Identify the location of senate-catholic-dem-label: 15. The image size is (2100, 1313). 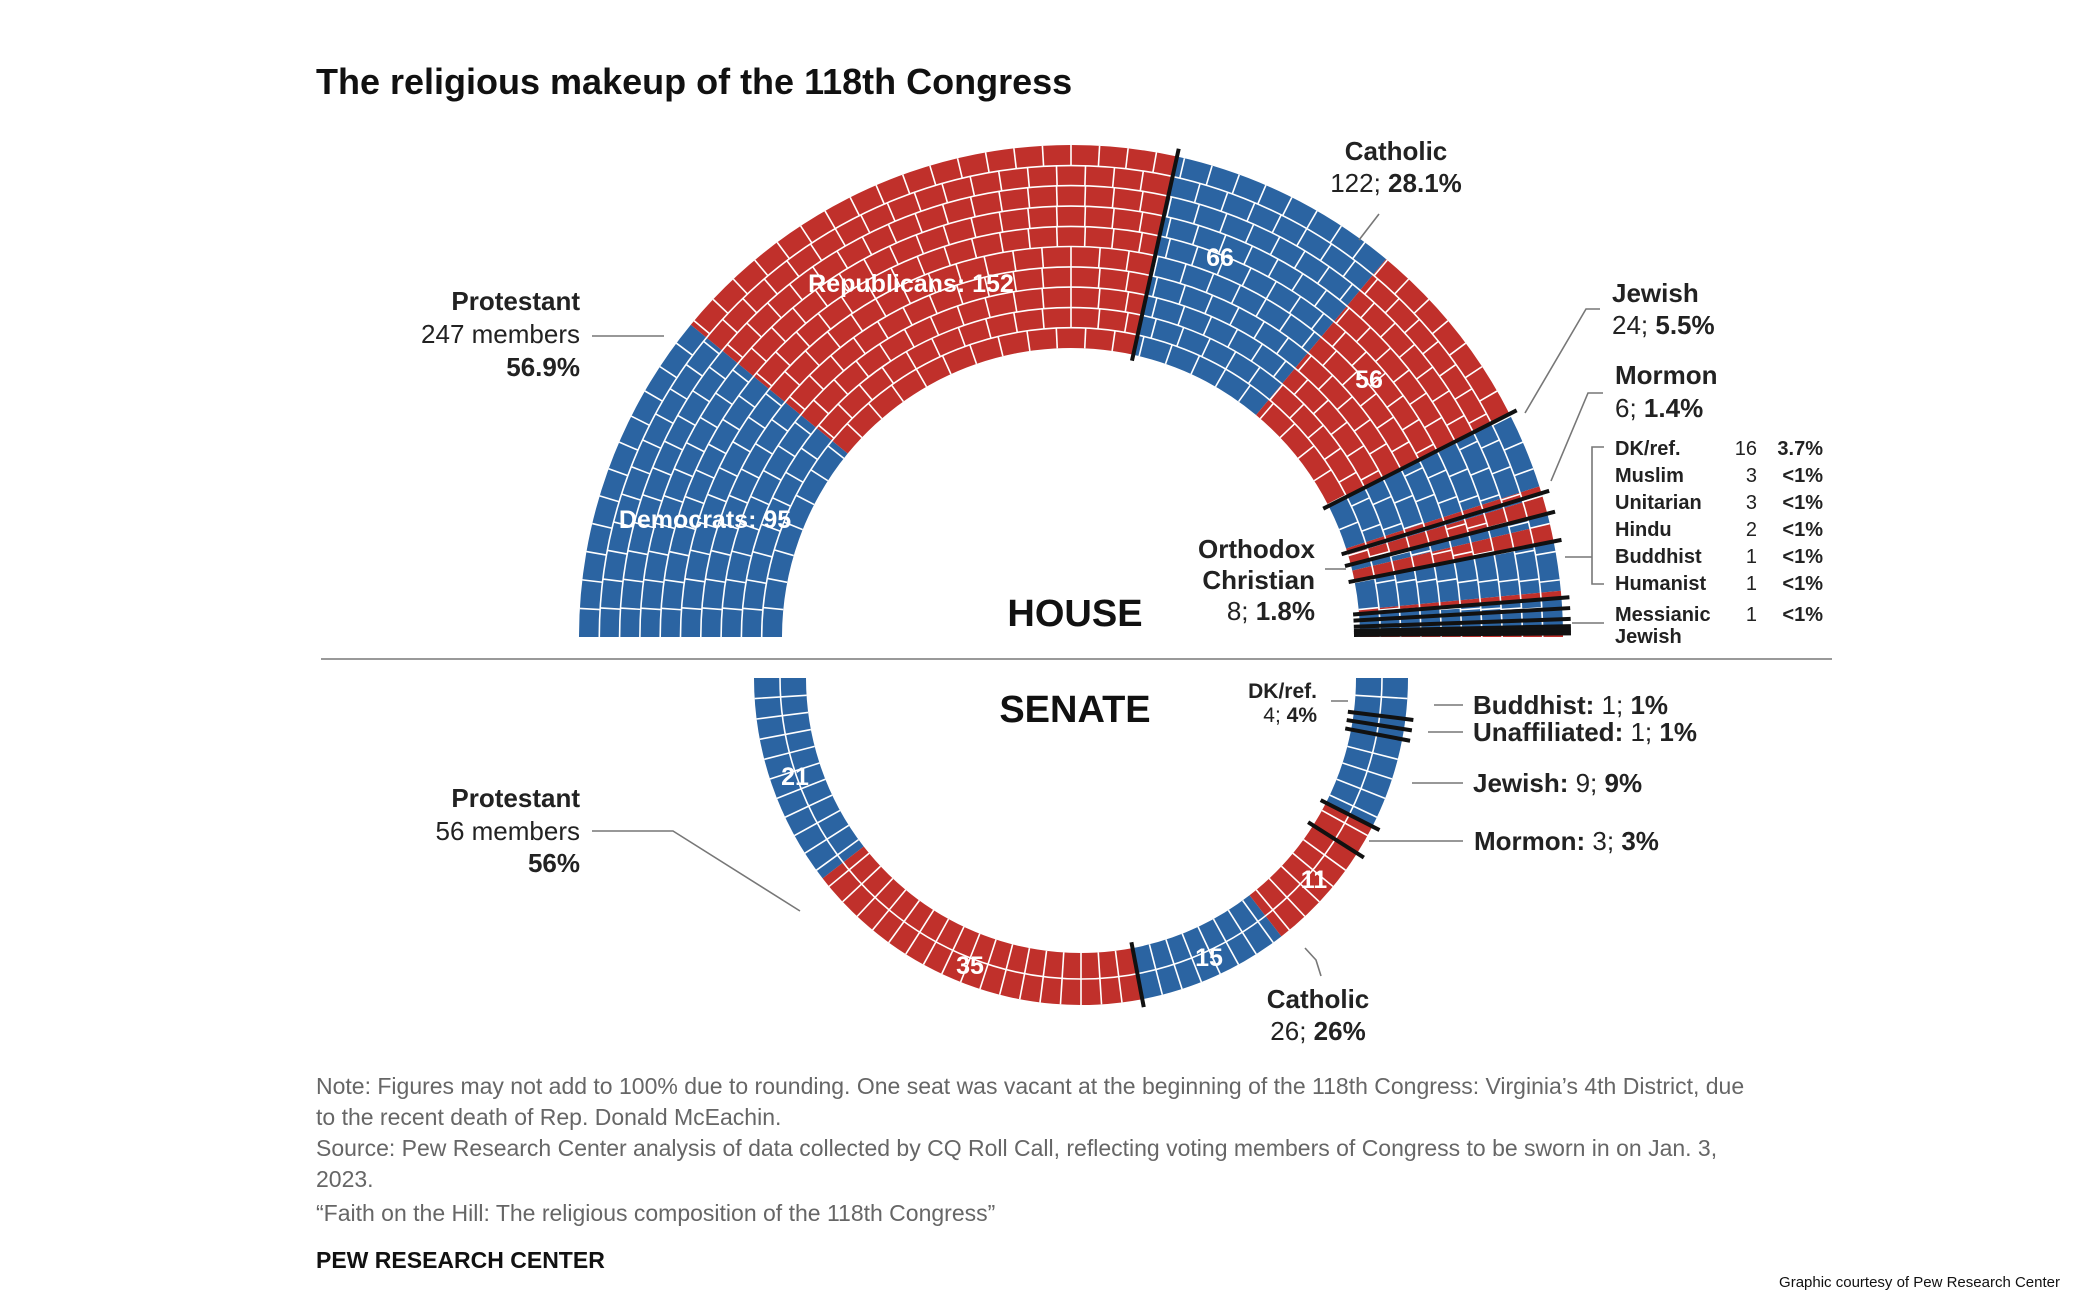
(1209, 958).